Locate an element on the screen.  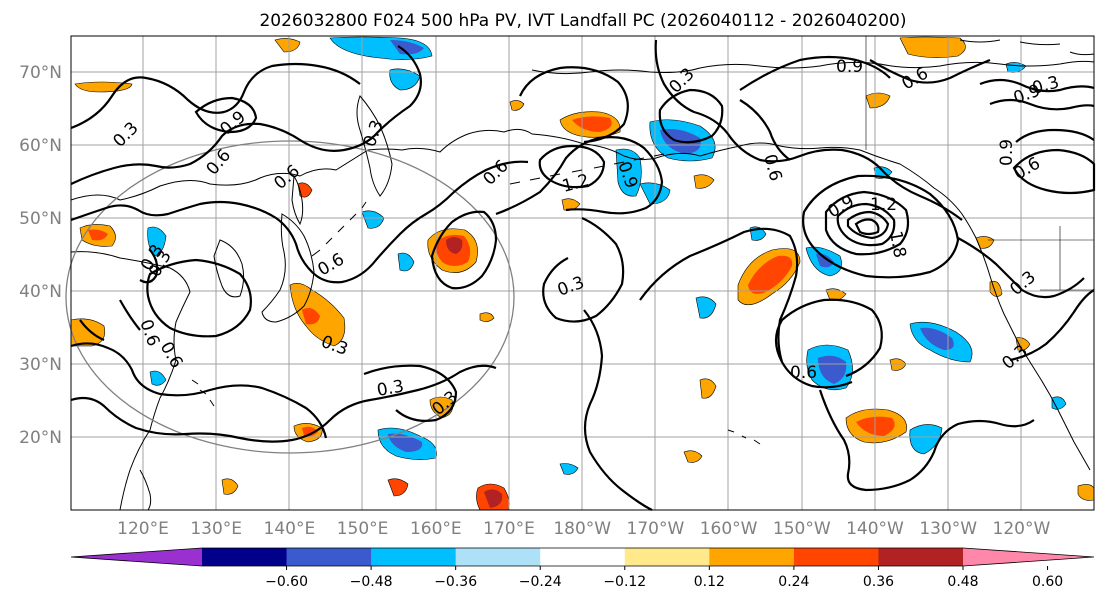
coastline-korea is located at coordinates (229, 268).